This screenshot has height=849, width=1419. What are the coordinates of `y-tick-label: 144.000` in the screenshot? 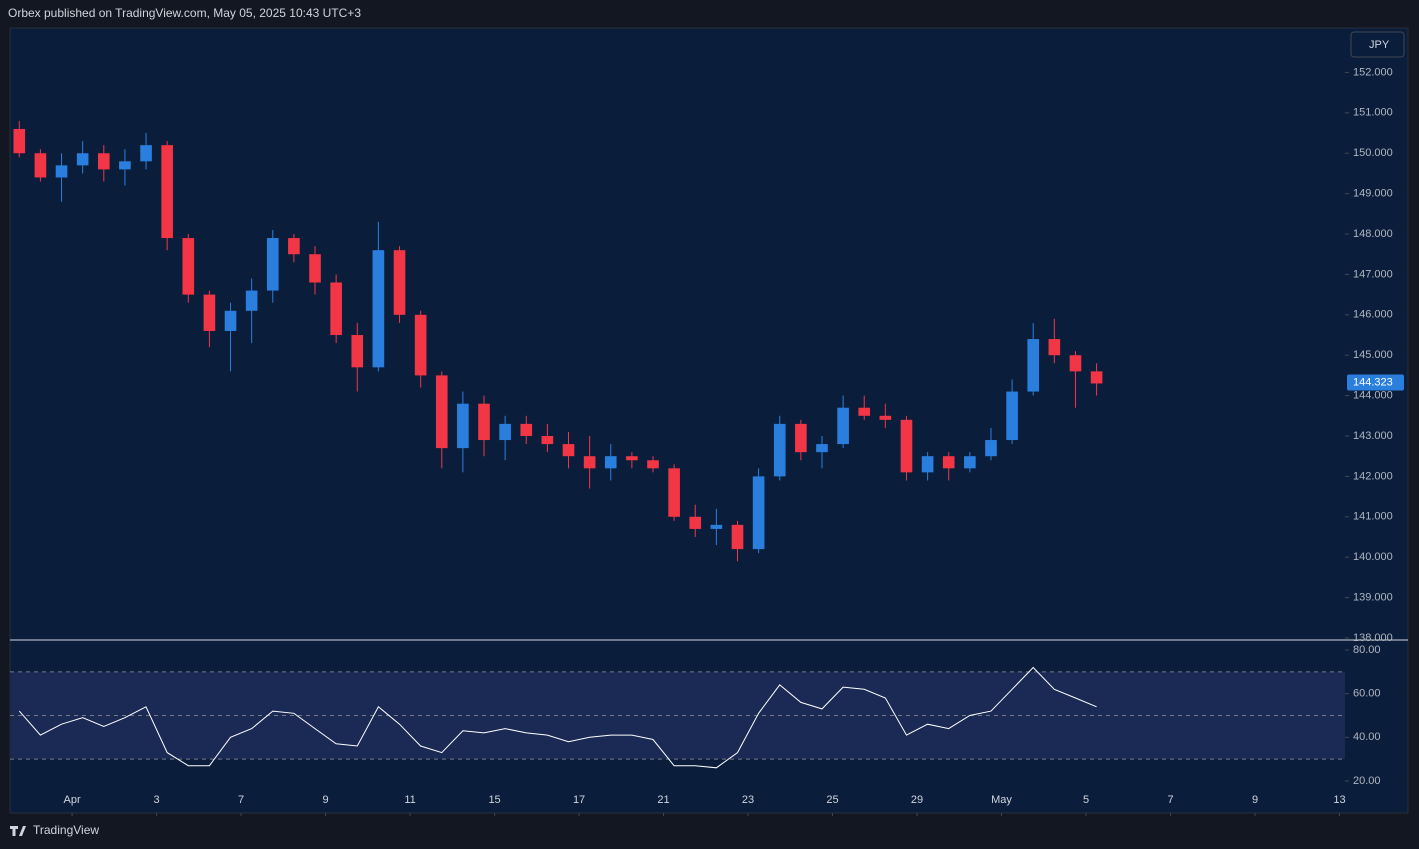 It's located at (1373, 396).